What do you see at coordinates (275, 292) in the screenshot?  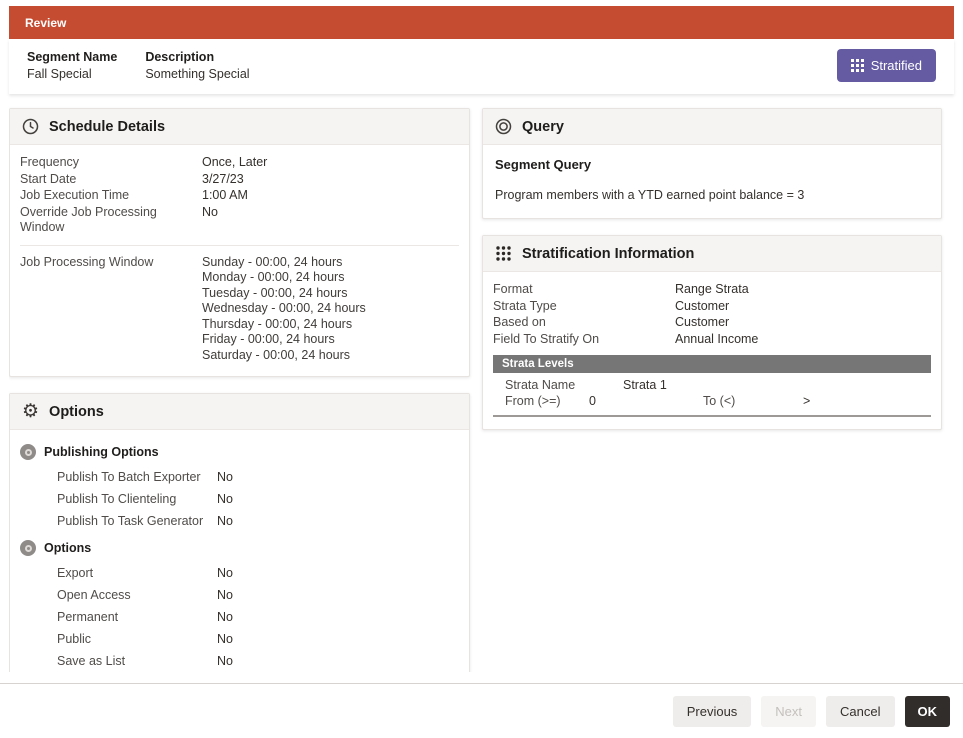 I see `jpw-day: Tuesday - 00:00, 24 hours` at bounding box center [275, 292].